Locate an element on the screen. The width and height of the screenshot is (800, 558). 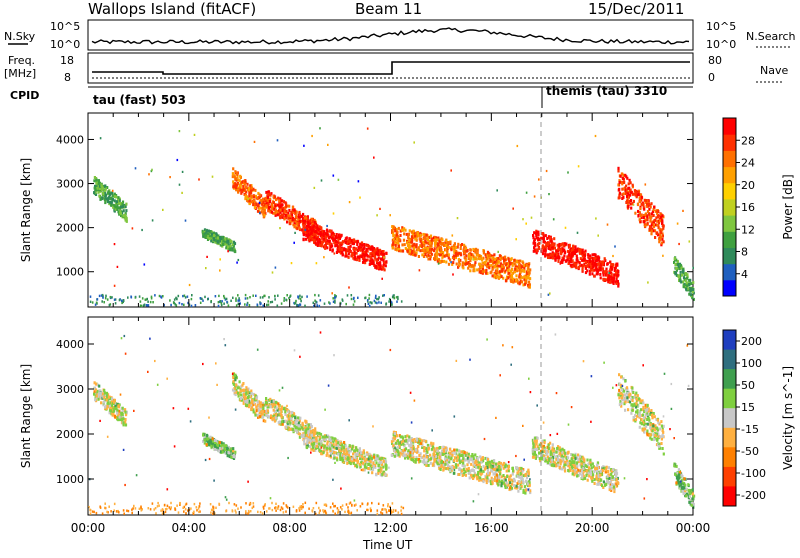
station-title: Wallops Island (fitACF) is located at coordinates (172, 9).